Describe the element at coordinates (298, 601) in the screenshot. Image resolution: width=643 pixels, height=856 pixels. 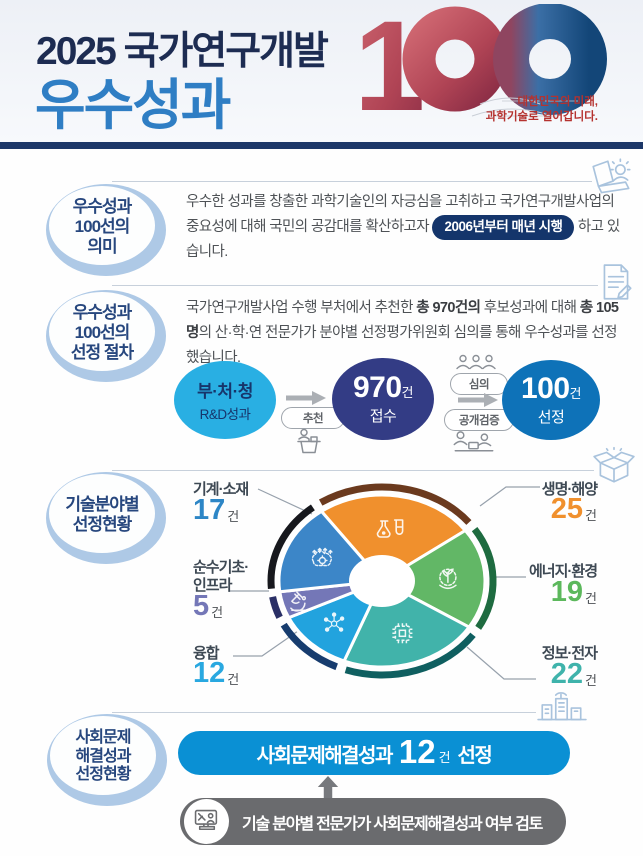
I see `microscope-icon` at that location.